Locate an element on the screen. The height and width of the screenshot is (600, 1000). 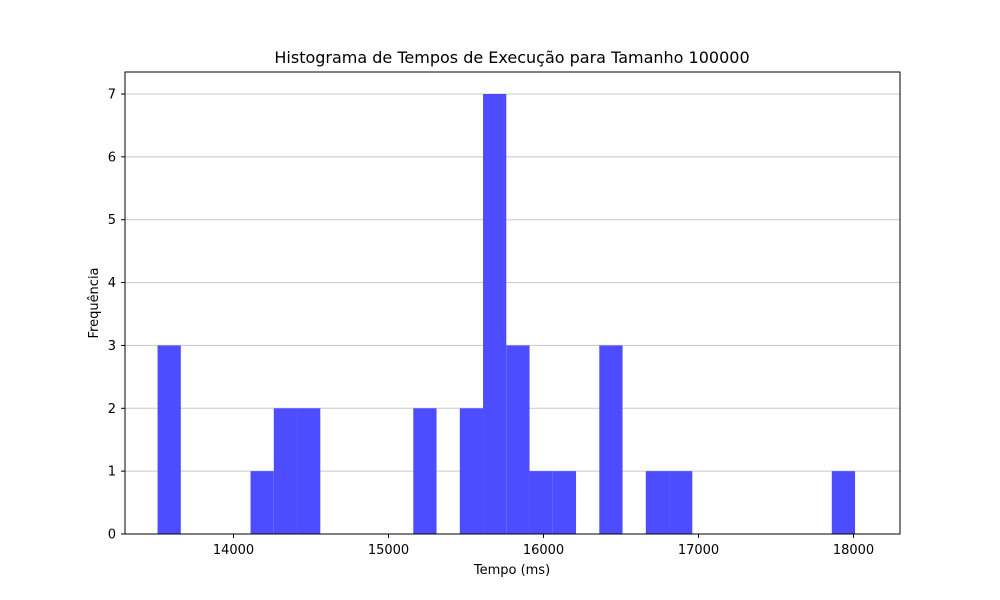
y-tick-label: 1 is located at coordinates (112, 472).